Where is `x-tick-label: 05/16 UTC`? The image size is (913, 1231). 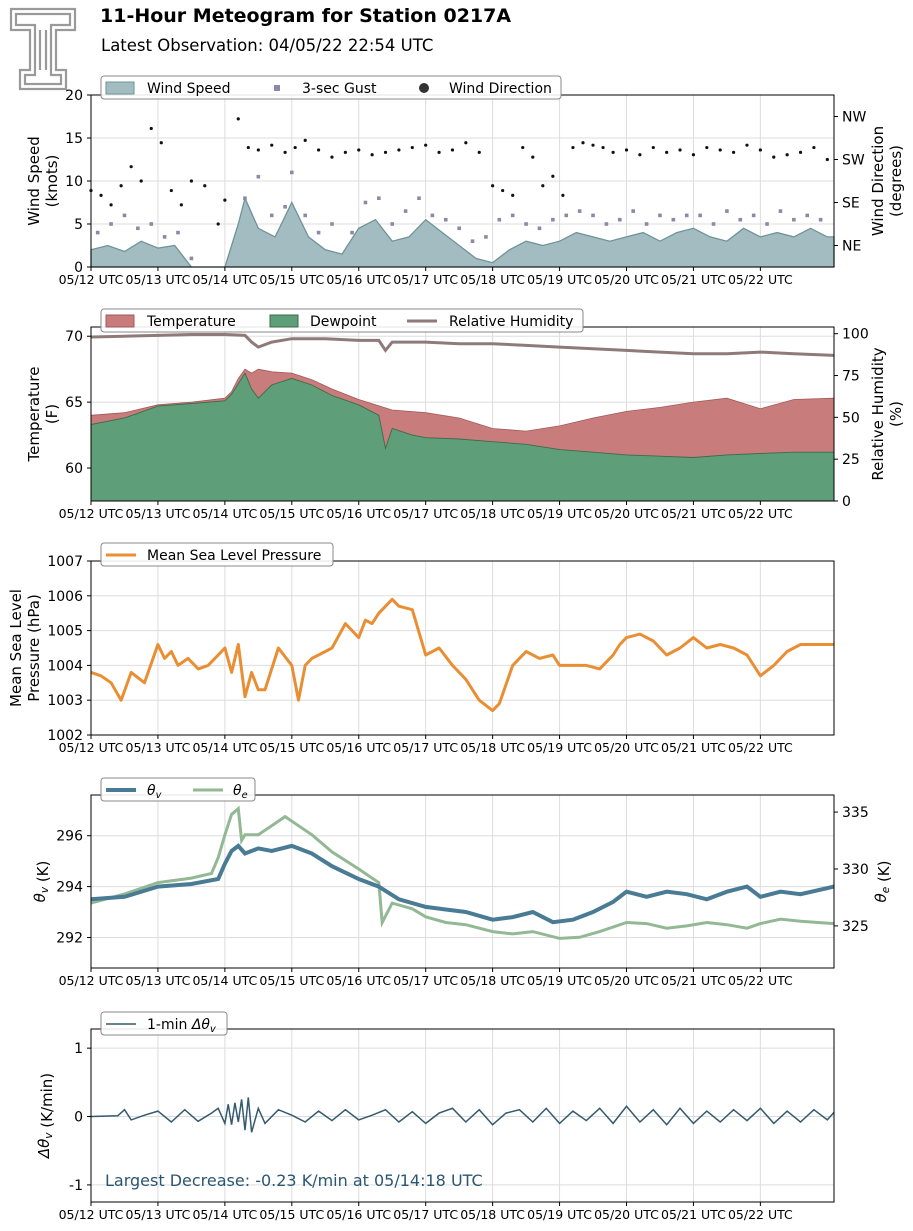 x-tick-label: 05/16 UTC is located at coordinates (358, 513).